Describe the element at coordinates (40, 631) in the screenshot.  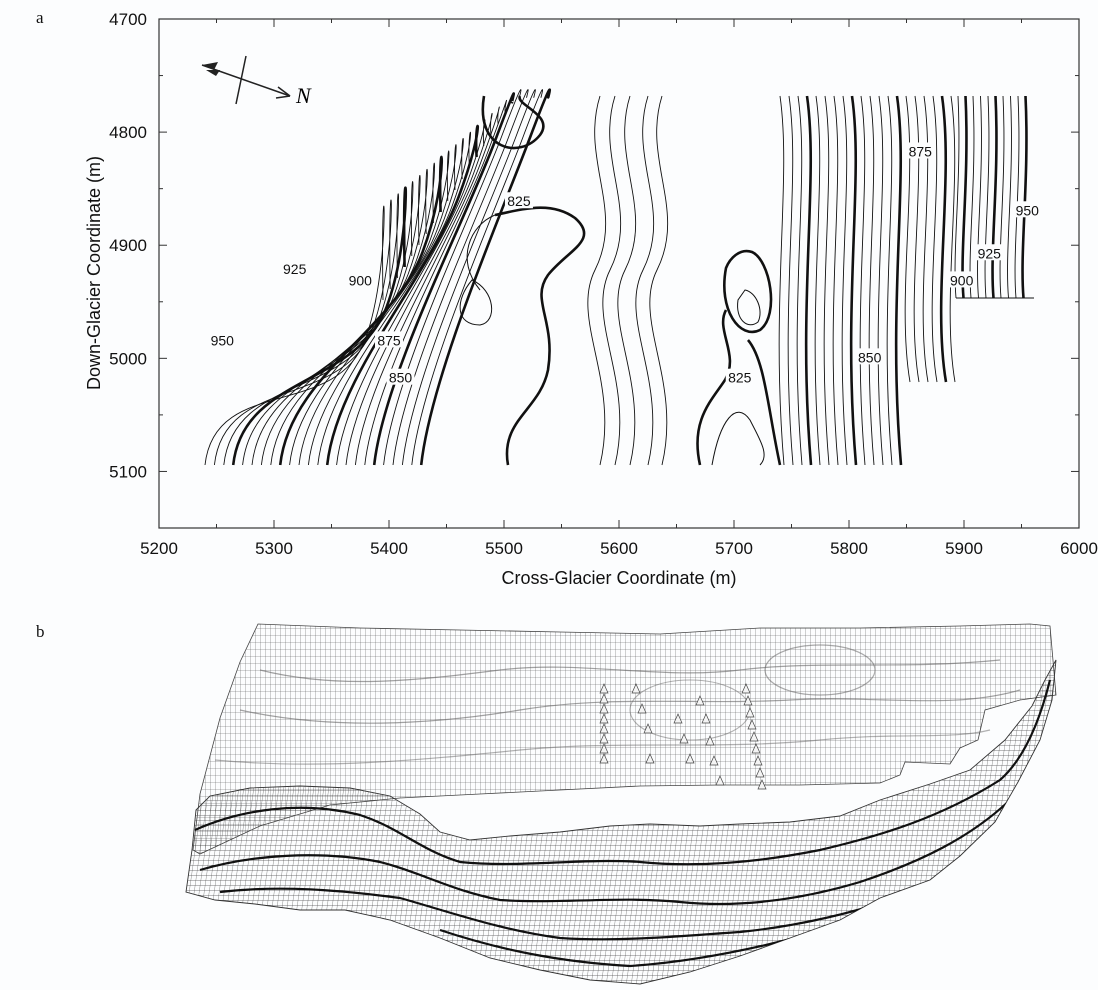
I see `panel-b-label: b` at that location.